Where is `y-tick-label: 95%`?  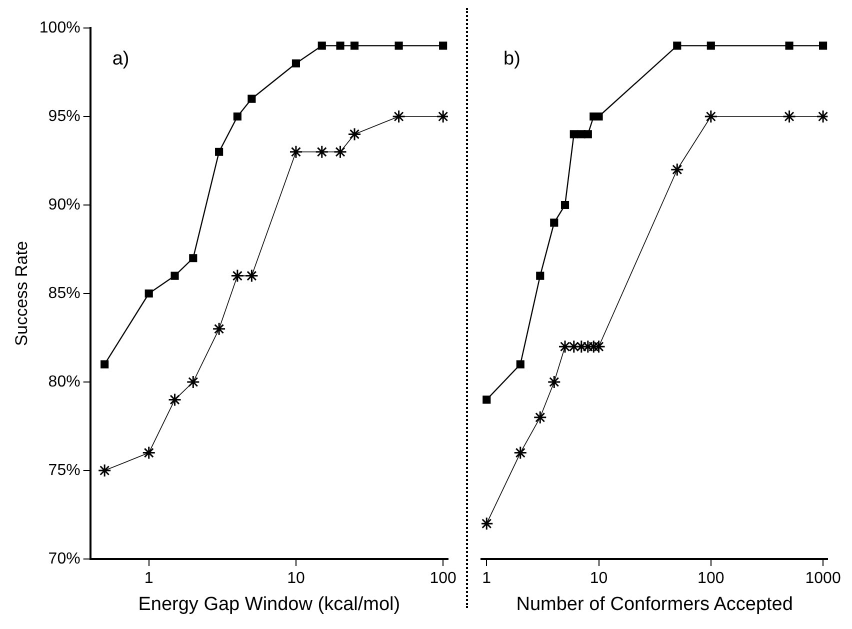
y-tick-label: 95% is located at coordinates (64, 116).